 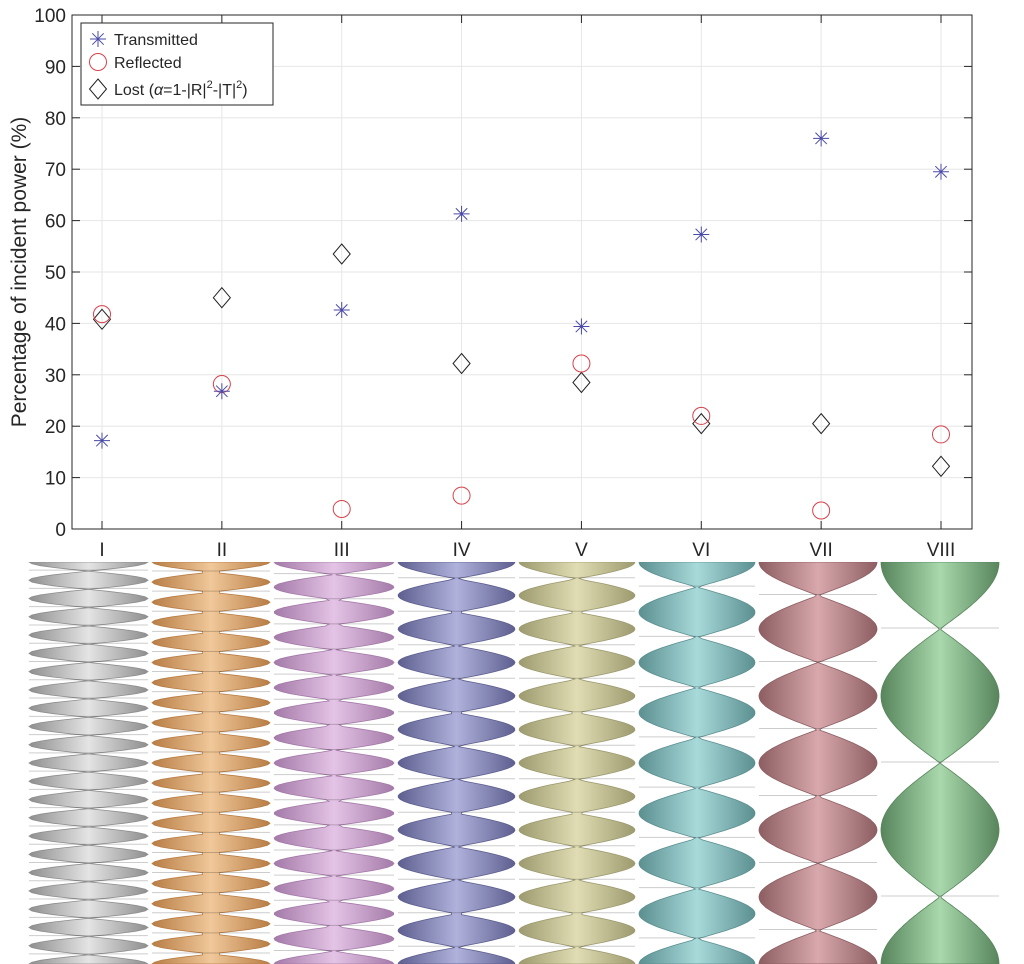 I want to click on marker-transmitted-VII, so click(x=821, y=138).